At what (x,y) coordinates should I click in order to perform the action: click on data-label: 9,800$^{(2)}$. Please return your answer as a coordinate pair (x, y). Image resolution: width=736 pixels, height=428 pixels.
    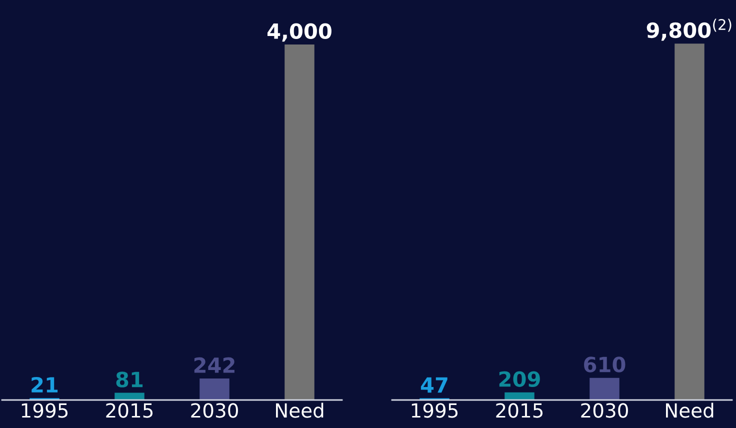
    Looking at the image, I should click on (689, 29).